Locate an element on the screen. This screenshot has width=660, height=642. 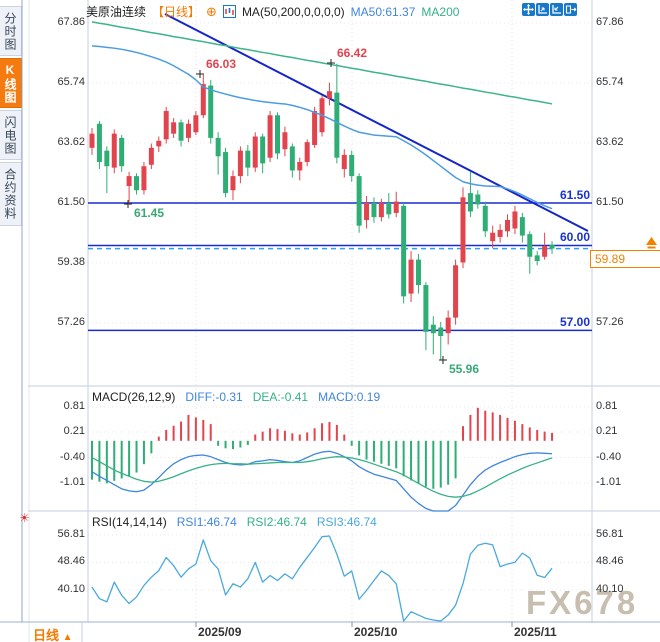
sidebar-tab-contract-info: 合约资料 is located at coordinates (11, 194).